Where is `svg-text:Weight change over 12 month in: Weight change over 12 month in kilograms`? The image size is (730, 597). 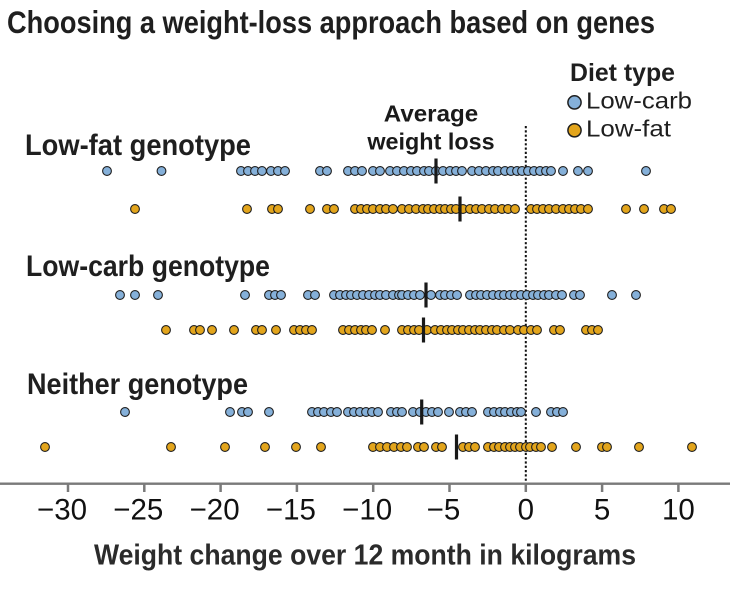
svg-text:Weight change over 12 month in: Weight change over 12 month in kilograms is located at coordinates (365, 556).